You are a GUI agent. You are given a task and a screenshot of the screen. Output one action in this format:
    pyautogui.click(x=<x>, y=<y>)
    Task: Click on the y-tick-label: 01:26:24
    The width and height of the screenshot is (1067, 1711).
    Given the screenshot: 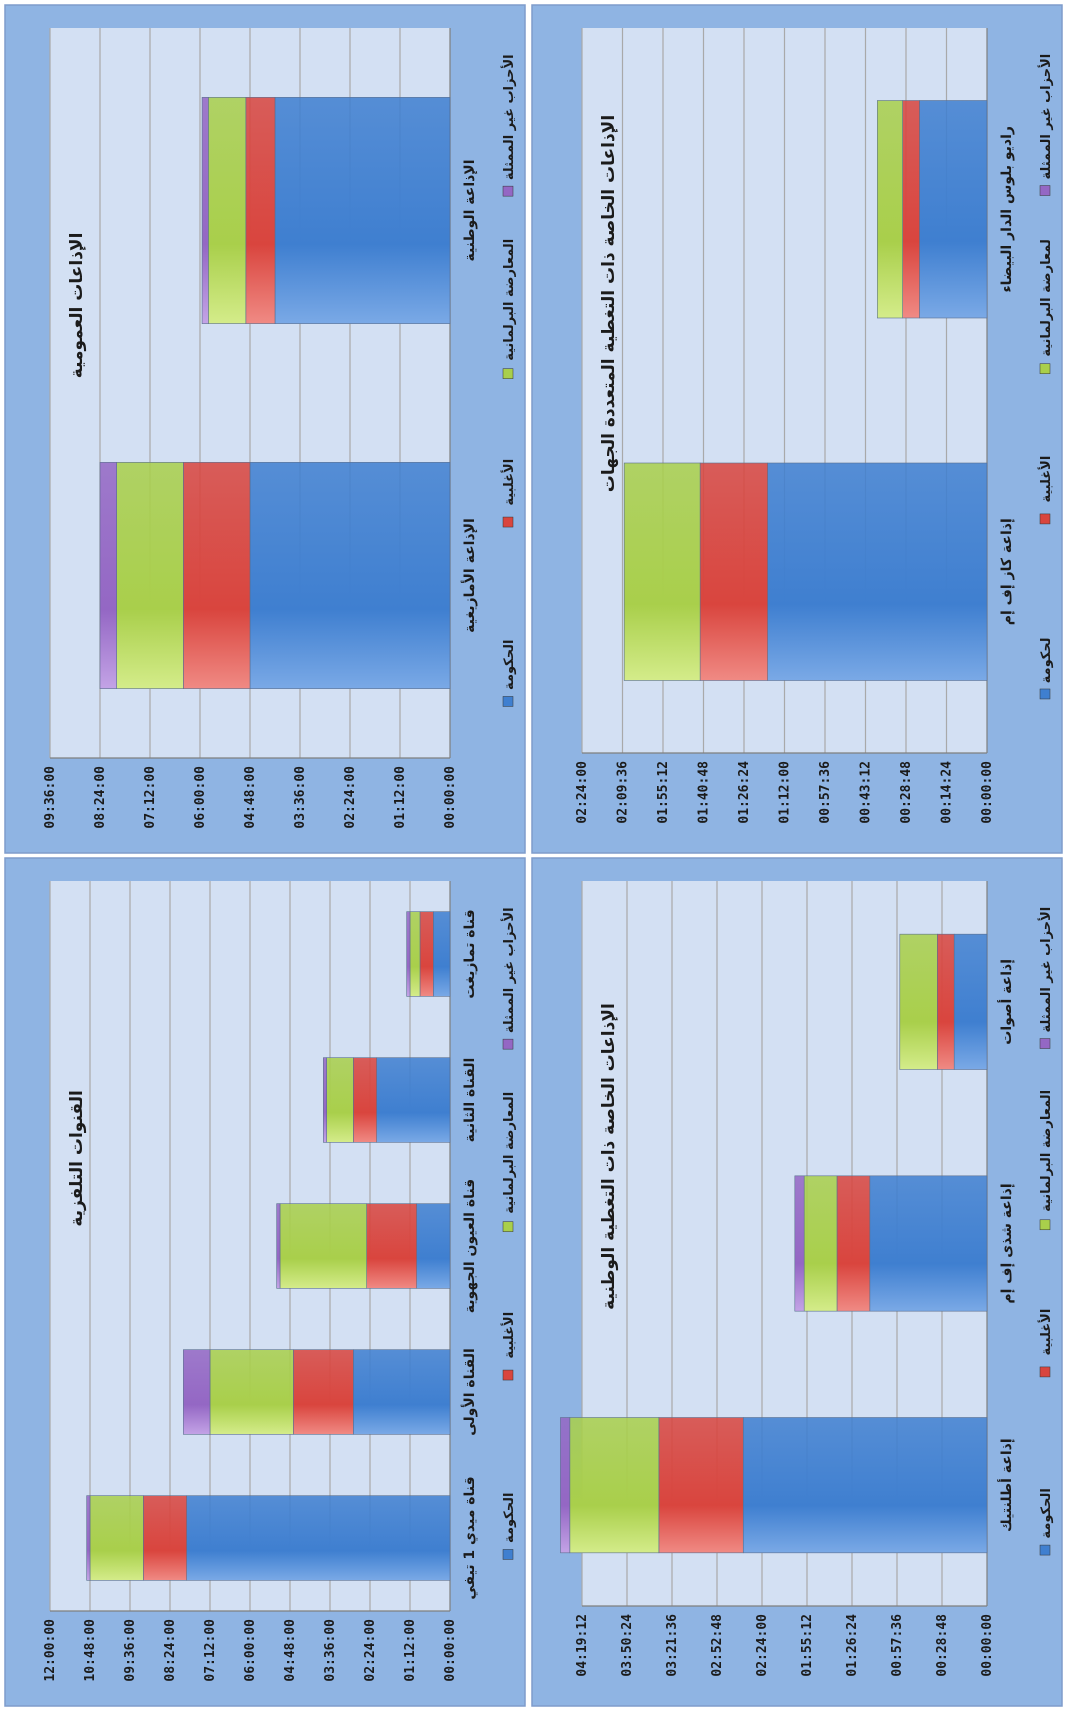 What is the action you would take?
    pyautogui.click(x=744, y=792)
    